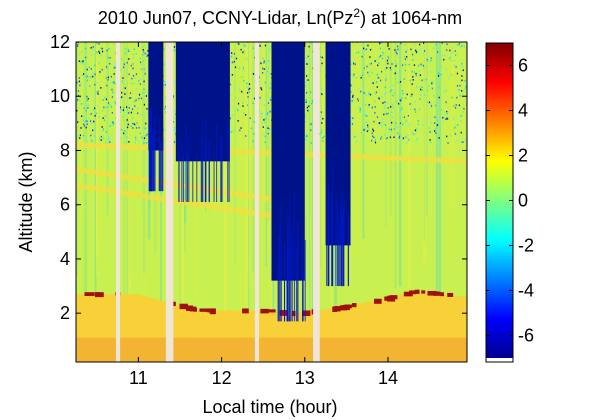 The height and width of the screenshot is (420, 591). Describe the element at coordinates (65, 259) in the screenshot. I see `y-tick-label: 4` at that location.